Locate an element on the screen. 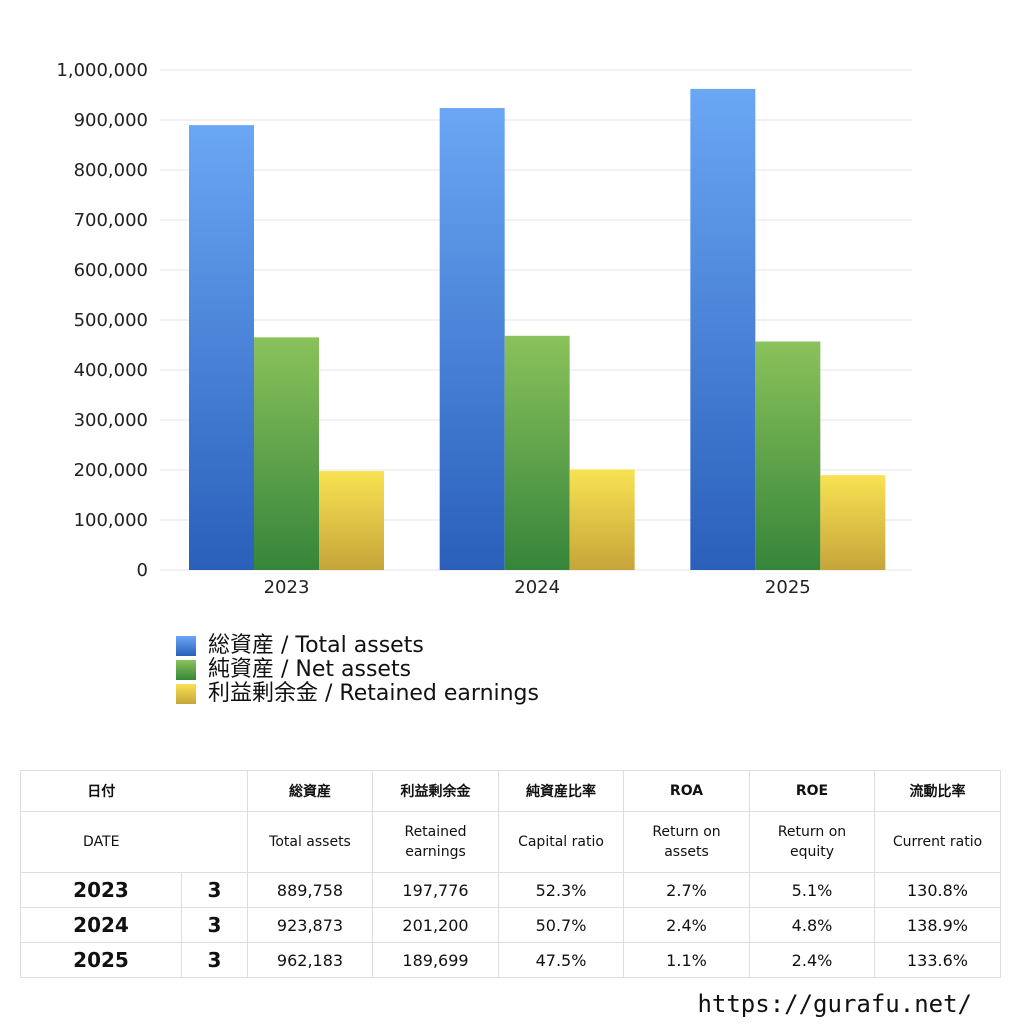 The width and height of the screenshot is (1024, 1024). legend-label: 純資産 / Net assets is located at coordinates (310, 669).